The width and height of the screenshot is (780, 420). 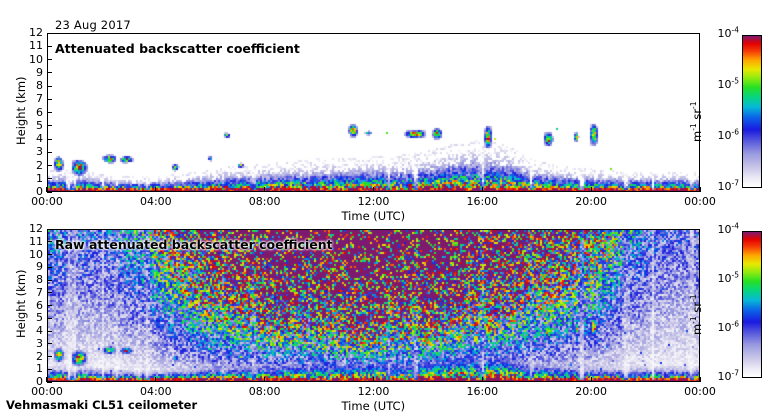 I want to click on y-tick-label: 7, so click(x=39, y=292).